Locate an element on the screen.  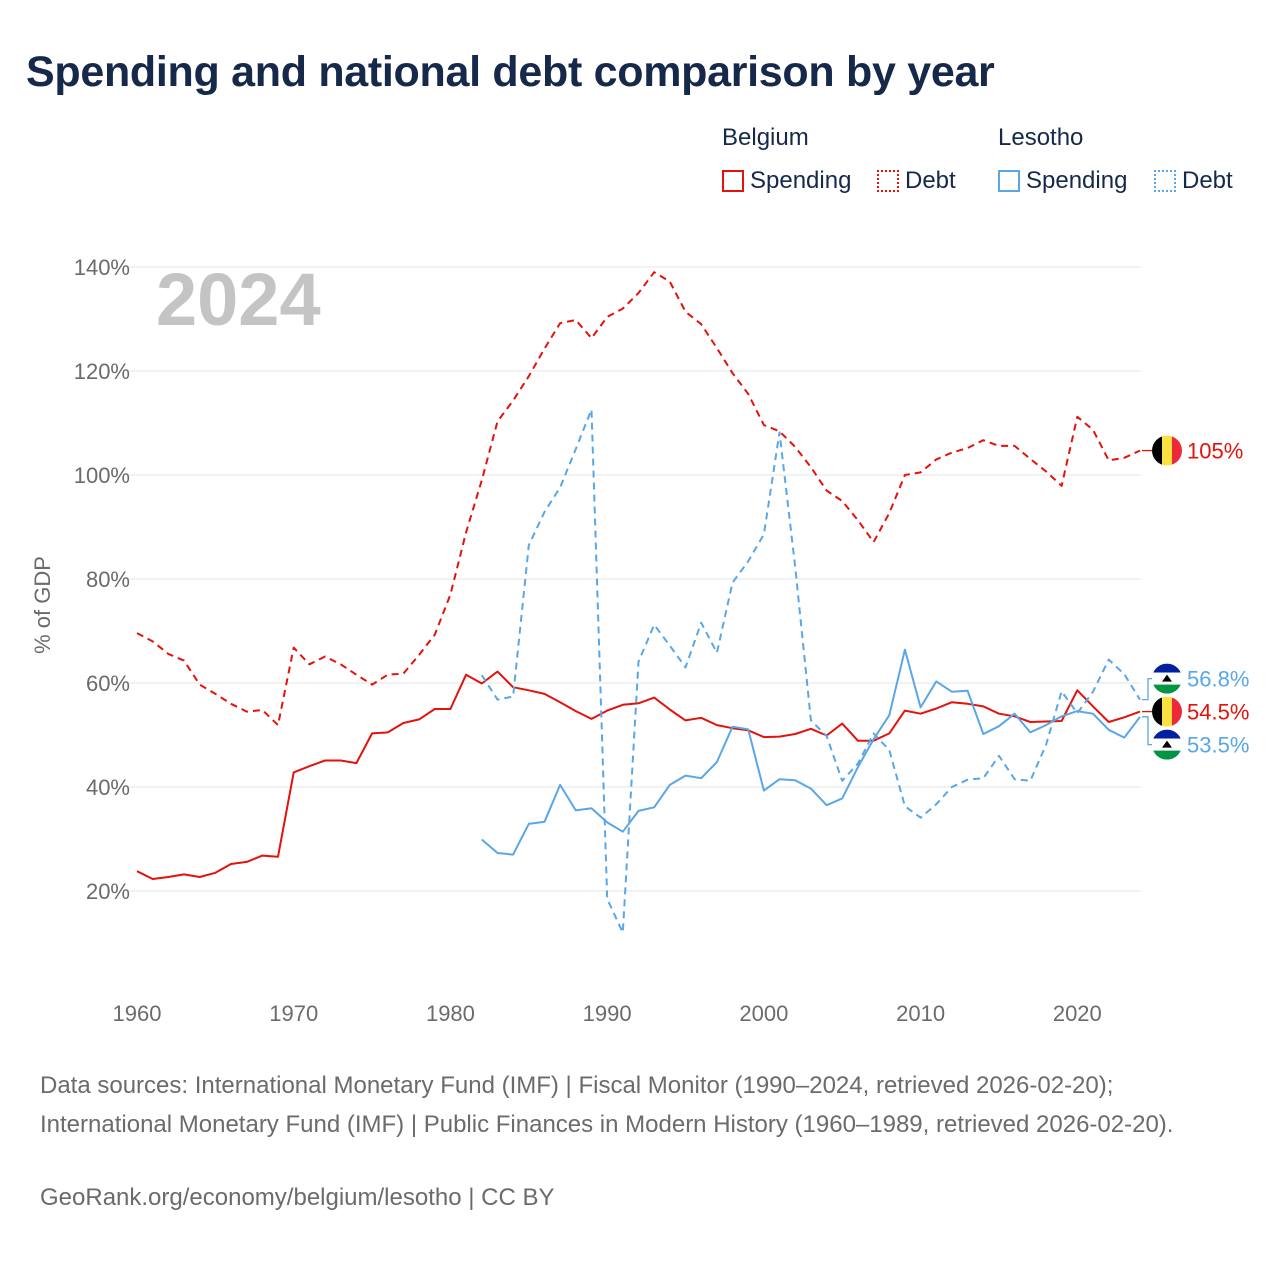
legend-lesotho-debt: Debt is located at coordinates (1193, 181).